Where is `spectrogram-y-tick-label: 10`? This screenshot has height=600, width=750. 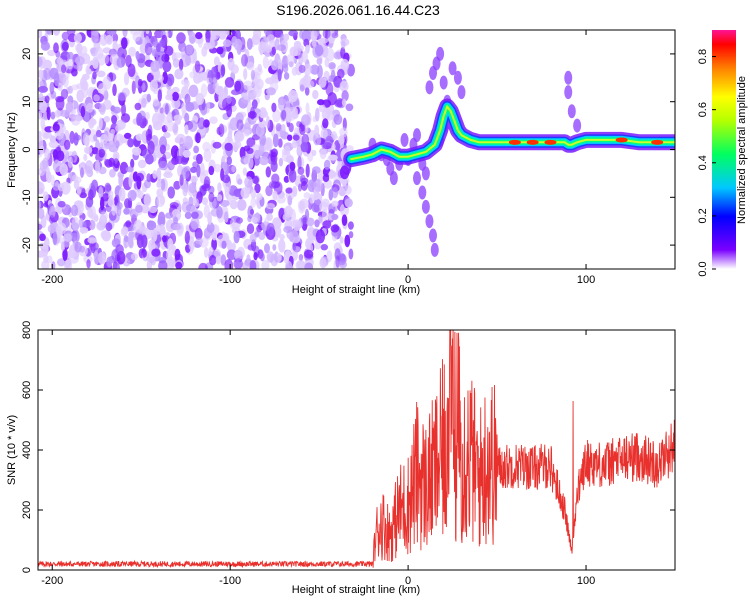
spectrogram-y-tick-label: 10 is located at coordinates (27, 102).